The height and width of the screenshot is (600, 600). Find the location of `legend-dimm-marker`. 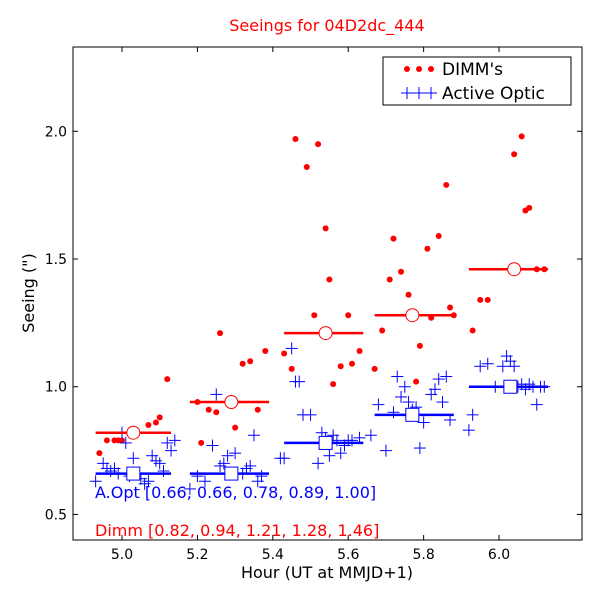

legend-dimm-marker is located at coordinates (419, 69).